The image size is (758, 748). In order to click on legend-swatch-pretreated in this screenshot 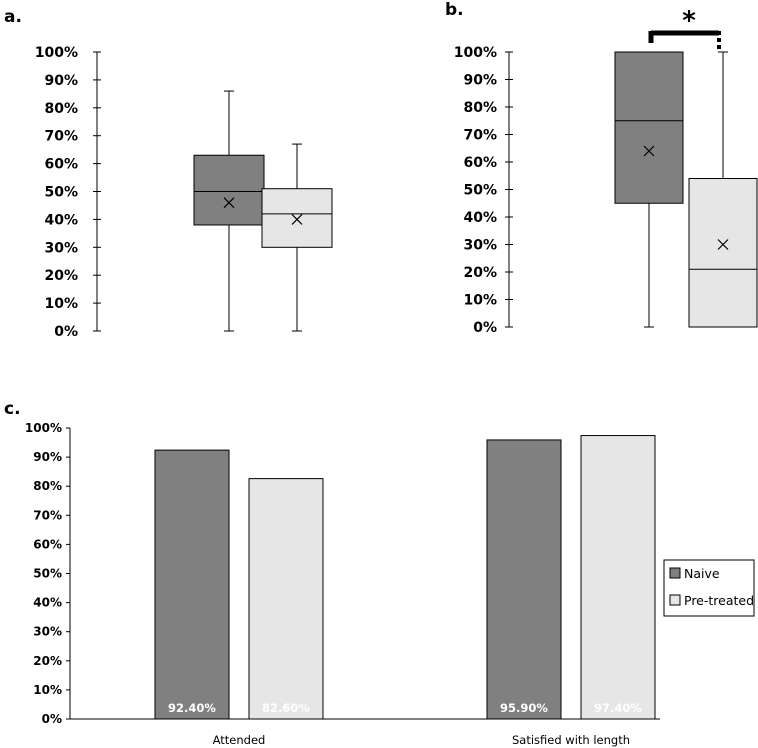, I will do `click(675, 600)`.